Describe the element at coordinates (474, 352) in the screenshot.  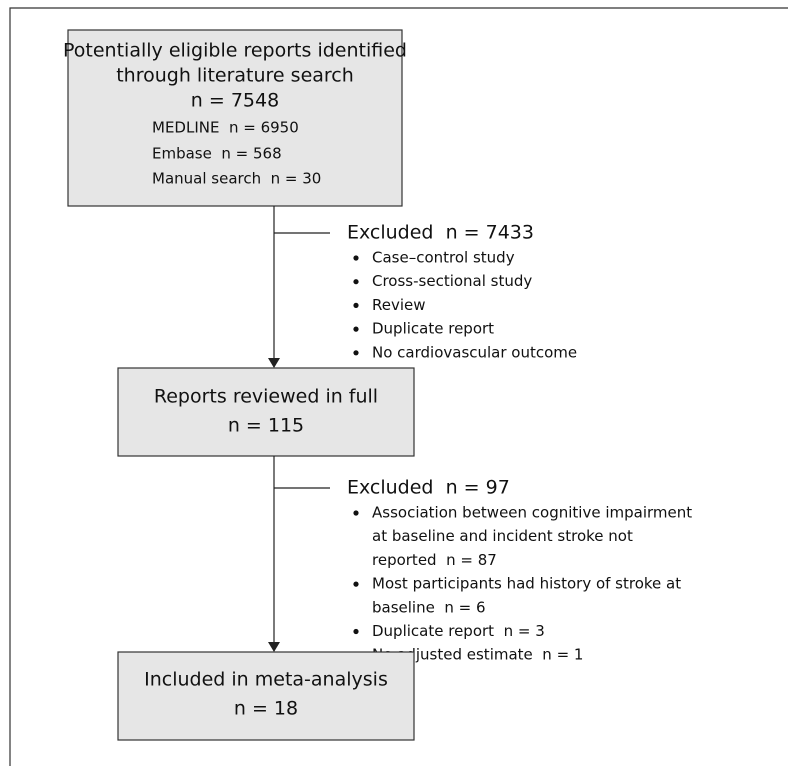
I see `exclusion-item: No cardiovascular outcome` at that location.